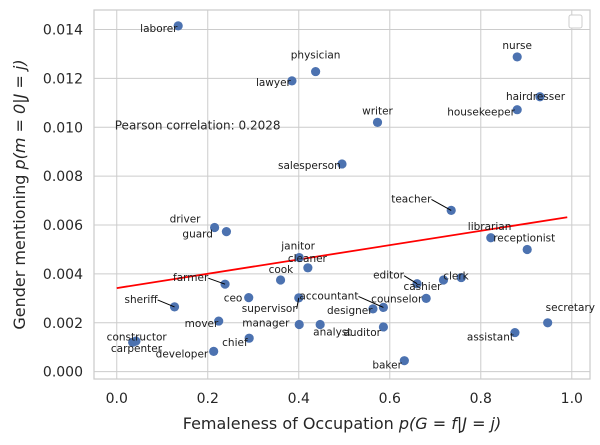 The height and width of the screenshot is (445, 600). What do you see at coordinates (362, 333) in the screenshot?
I see `label-auditor: auditor` at bounding box center [362, 333].